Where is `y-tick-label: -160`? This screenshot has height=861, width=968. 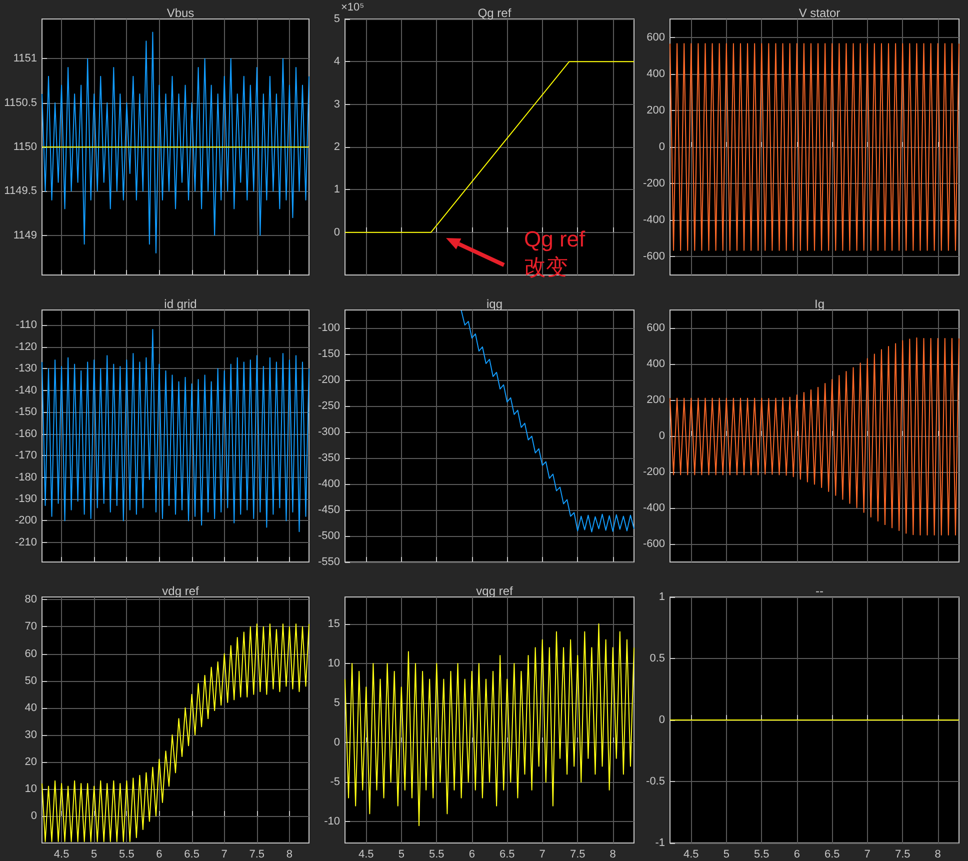 y-tick-label: -160 is located at coordinates (25, 434).